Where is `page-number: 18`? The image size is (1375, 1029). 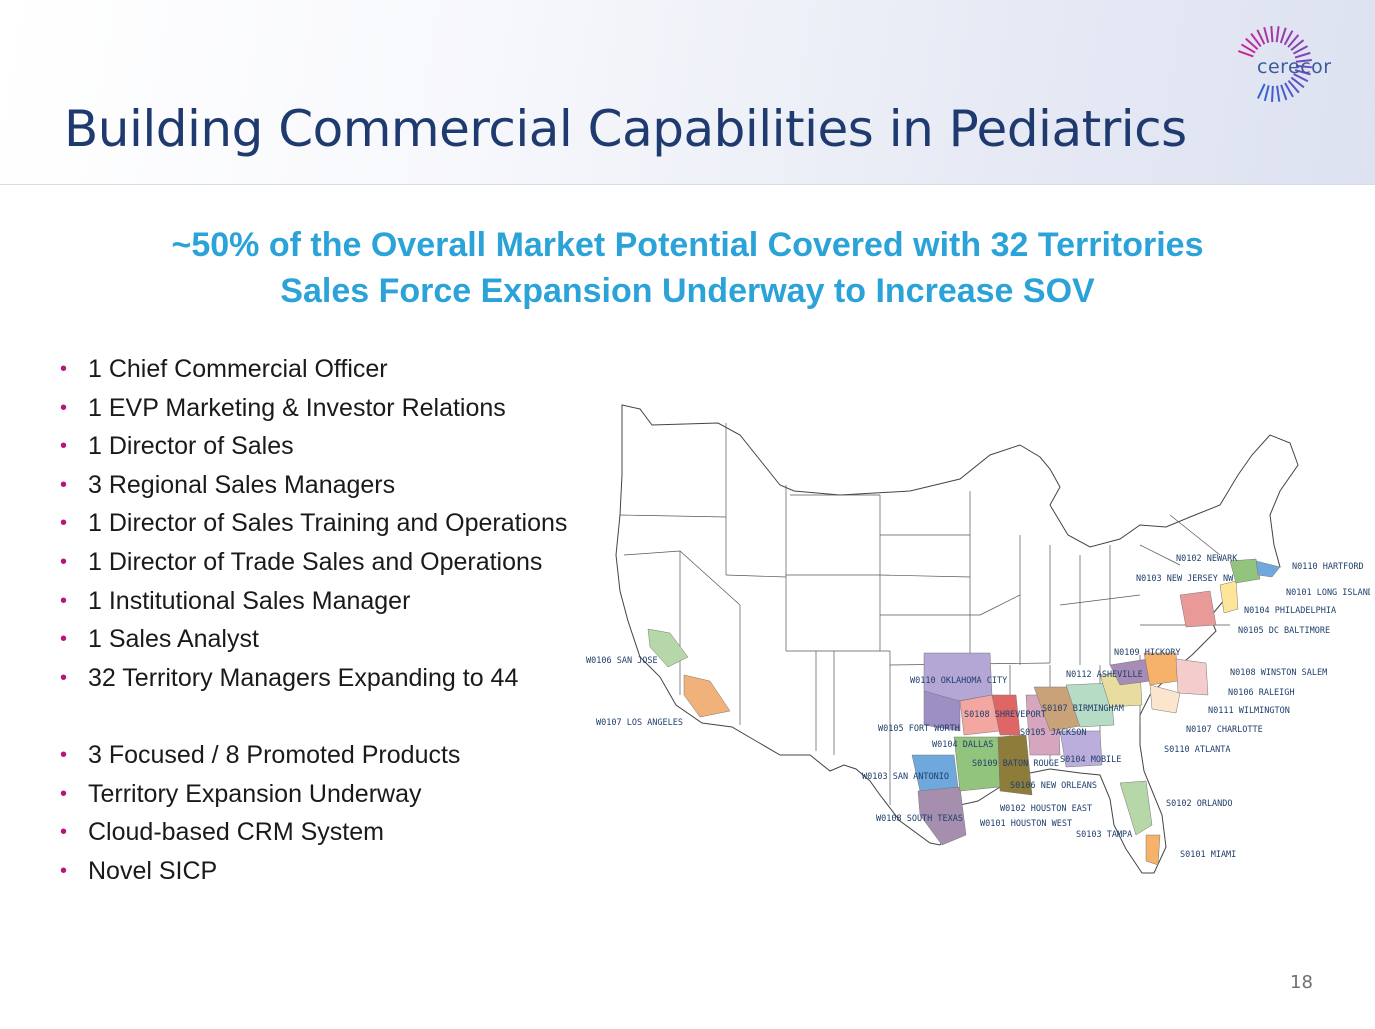
page-number: 18 is located at coordinates (1301, 982).